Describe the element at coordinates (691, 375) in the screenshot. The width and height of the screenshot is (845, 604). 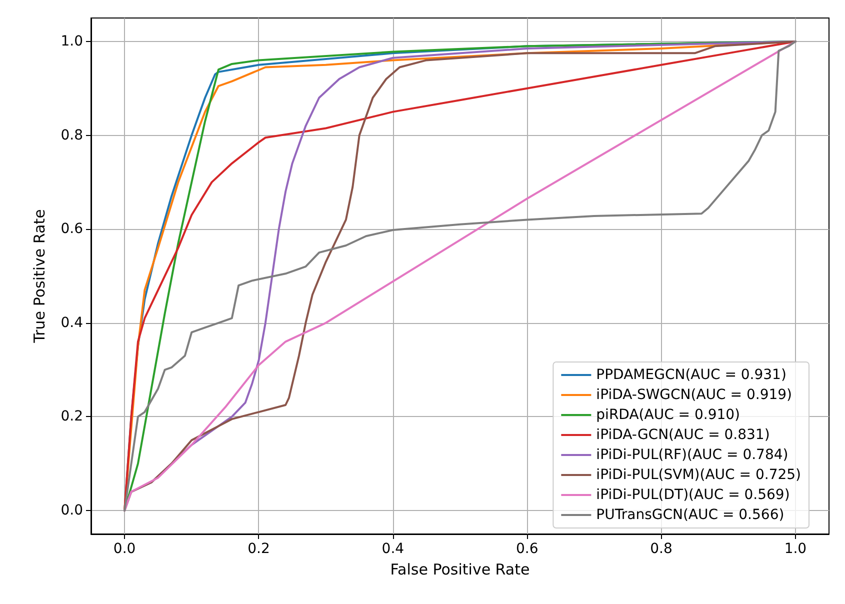
I see `legend-label: PPDAMEGCN(AUC = 0.931)` at that location.